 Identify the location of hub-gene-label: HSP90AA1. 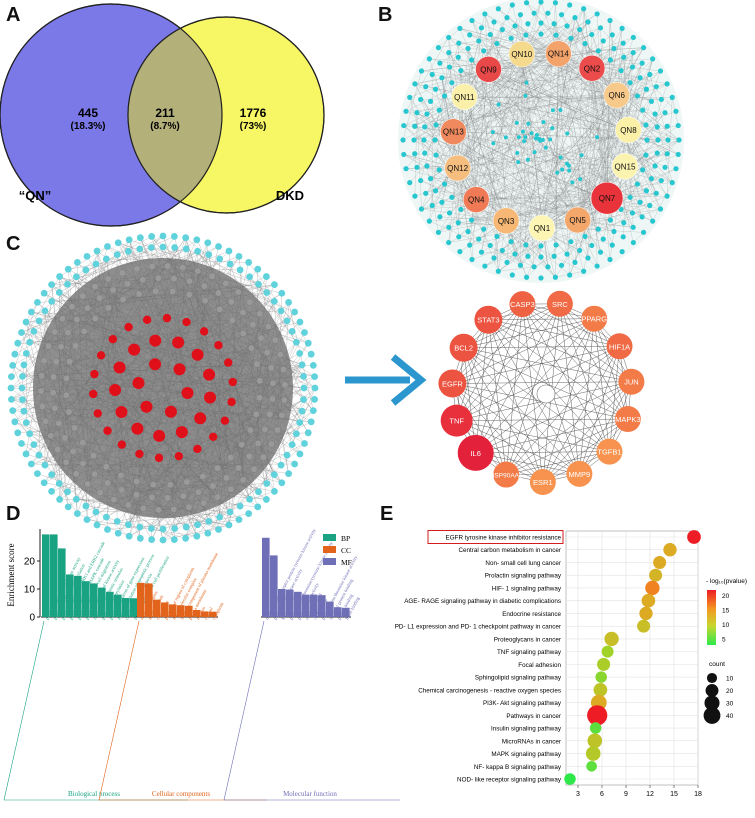
(506, 476).